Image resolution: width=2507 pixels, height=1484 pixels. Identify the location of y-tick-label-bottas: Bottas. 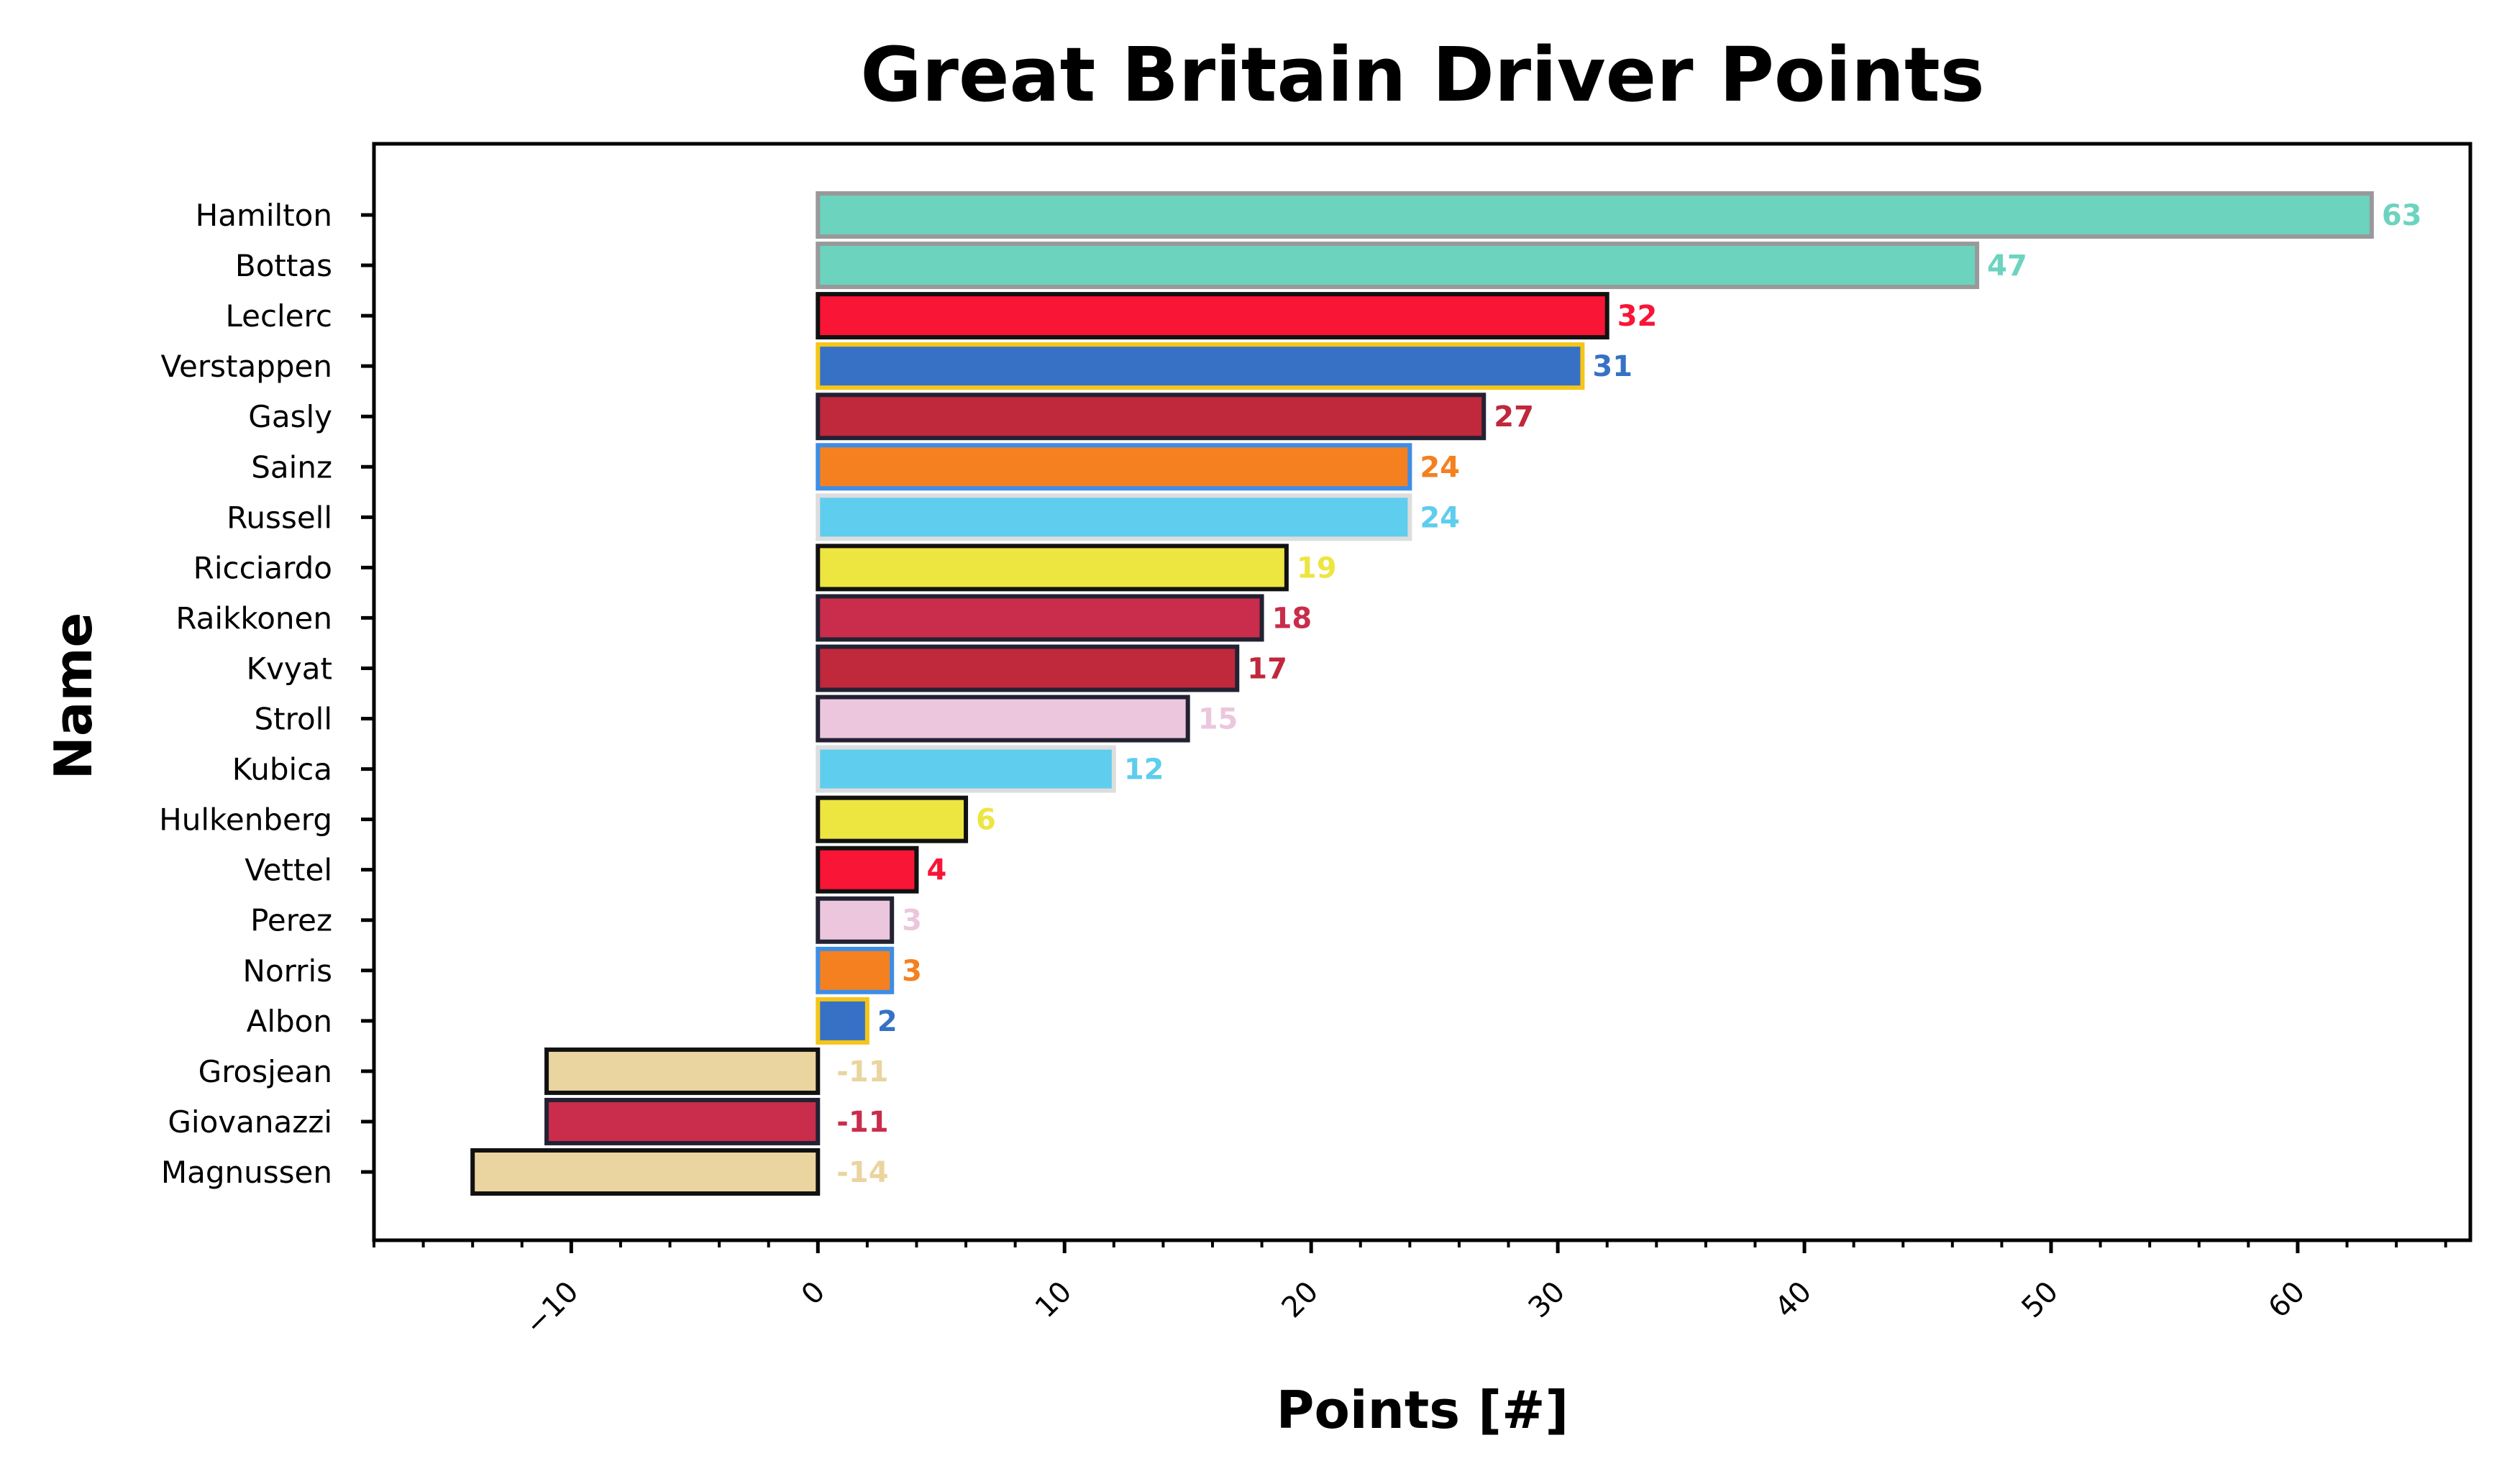
(283, 265).